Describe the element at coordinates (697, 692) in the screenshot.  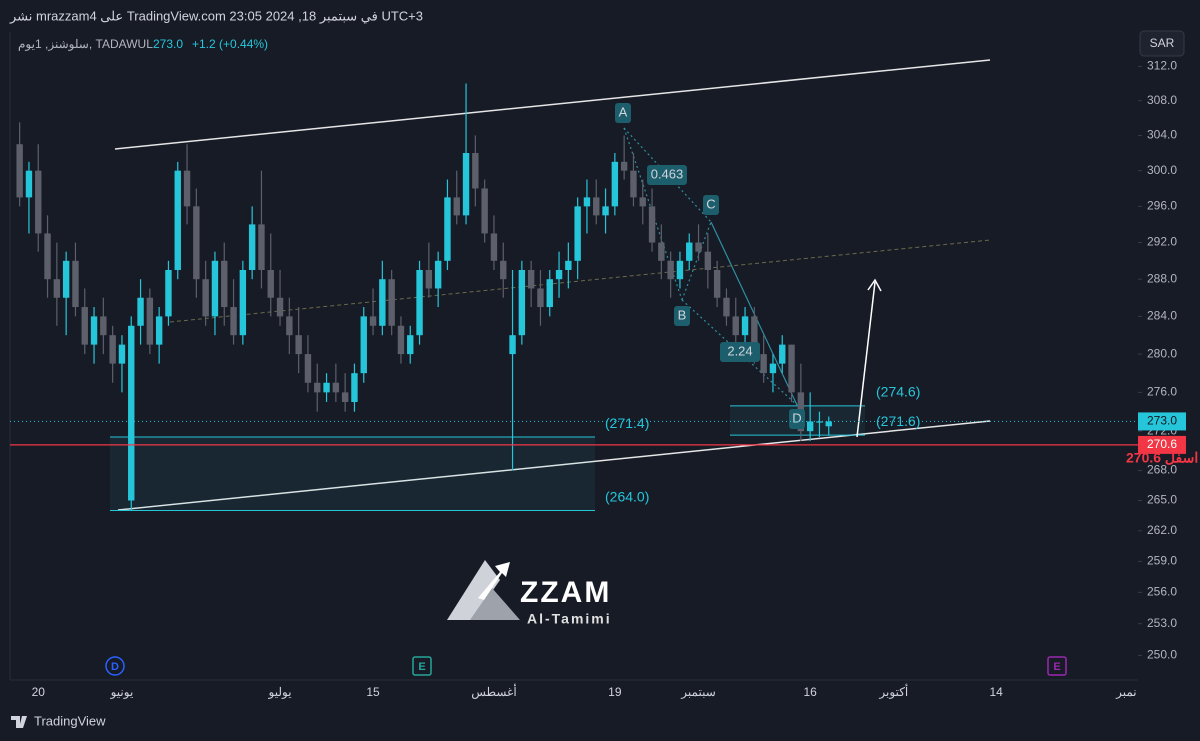
I see `x-tick-label: سبتمبر` at that location.